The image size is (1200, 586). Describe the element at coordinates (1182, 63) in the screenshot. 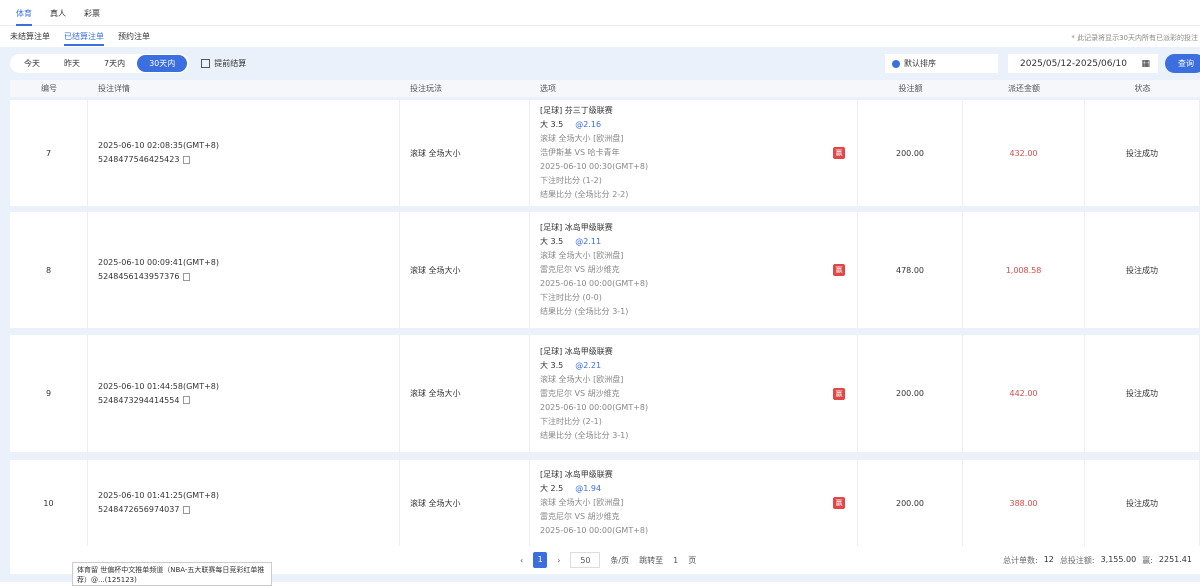

I see `query-button: 查询` at that location.